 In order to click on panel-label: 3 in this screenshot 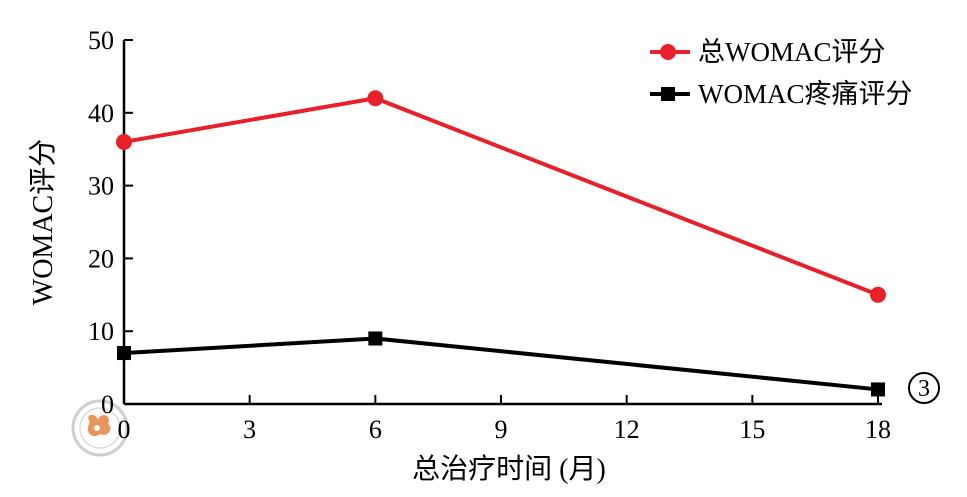, I will do `click(924, 388)`.